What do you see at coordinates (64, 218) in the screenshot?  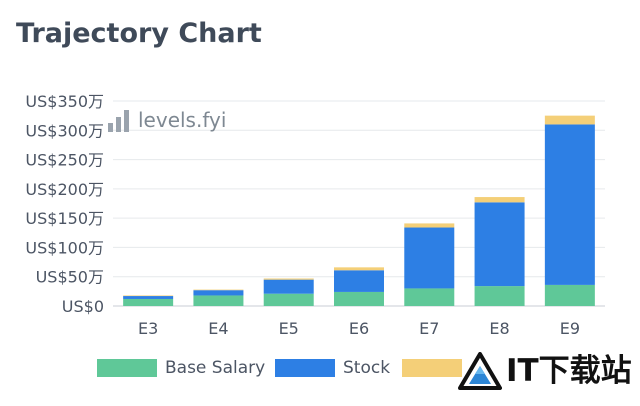 I see `y-tick-label: US$150万` at bounding box center [64, 218].